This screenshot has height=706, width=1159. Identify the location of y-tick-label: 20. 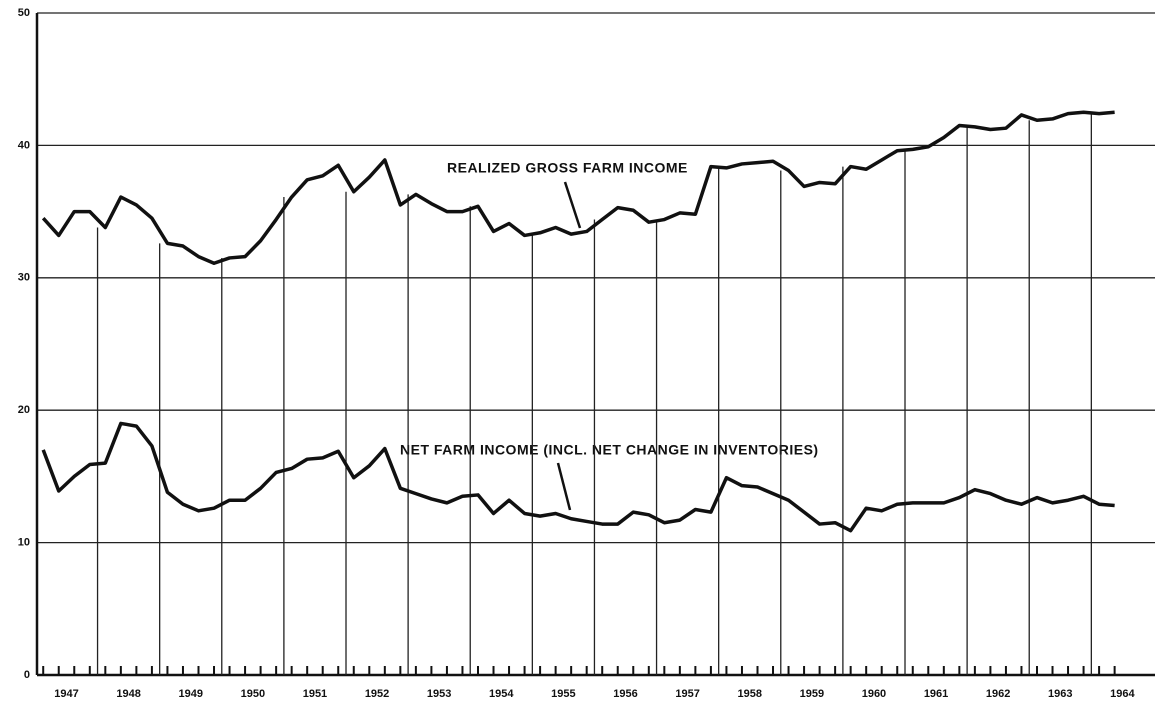
(24, 410).